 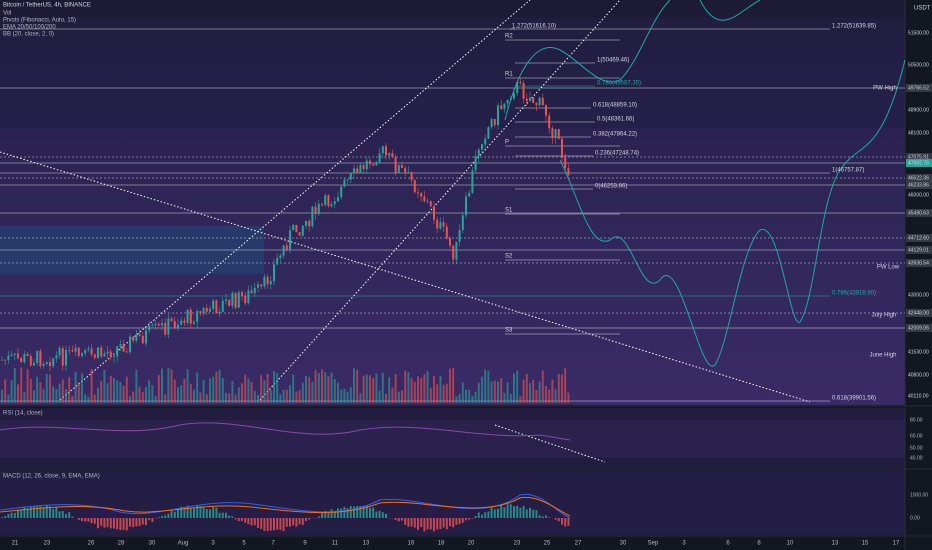 What do you see at coordinates (509, 331) in the screenshot?
I see `pivot-label: S3` at bounding box center [509, 331].